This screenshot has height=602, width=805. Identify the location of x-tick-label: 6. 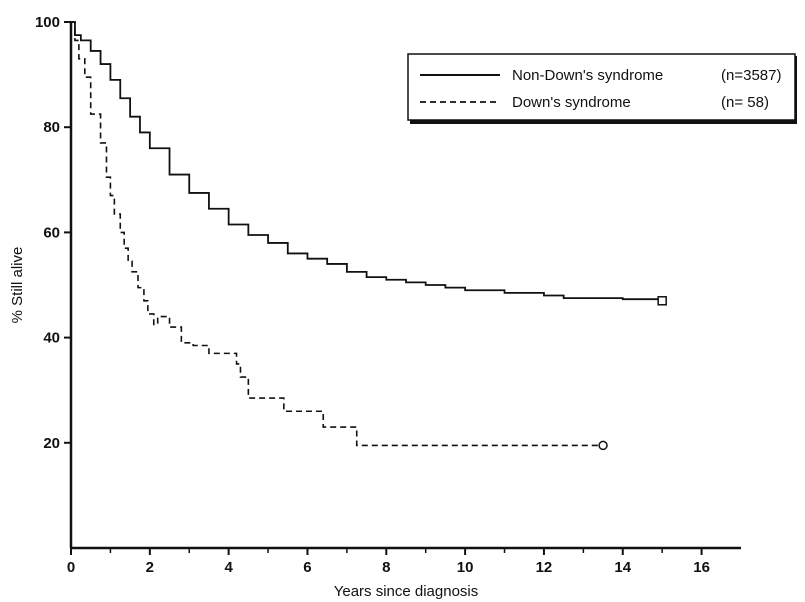
(307, 567).